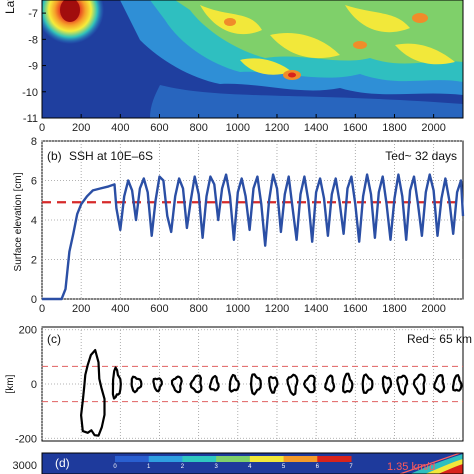  I want to click on panel-b-xtick-label: 2000, so click(433, 309).